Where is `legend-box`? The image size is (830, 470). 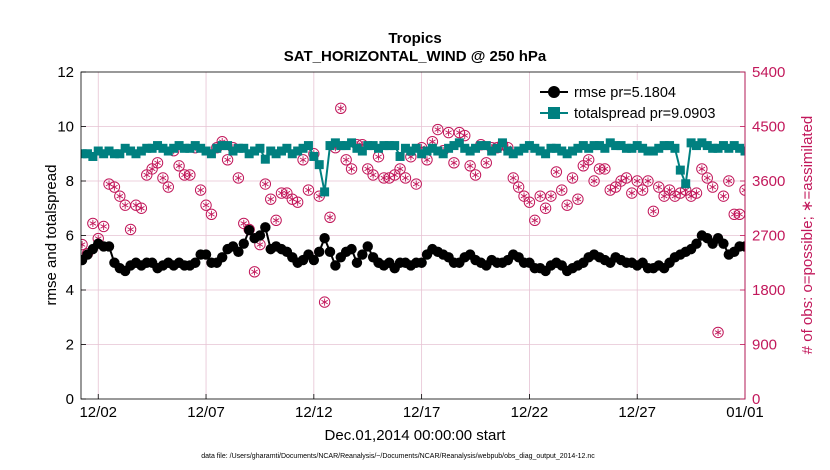
legend-box is located at coordinates (635, 102).